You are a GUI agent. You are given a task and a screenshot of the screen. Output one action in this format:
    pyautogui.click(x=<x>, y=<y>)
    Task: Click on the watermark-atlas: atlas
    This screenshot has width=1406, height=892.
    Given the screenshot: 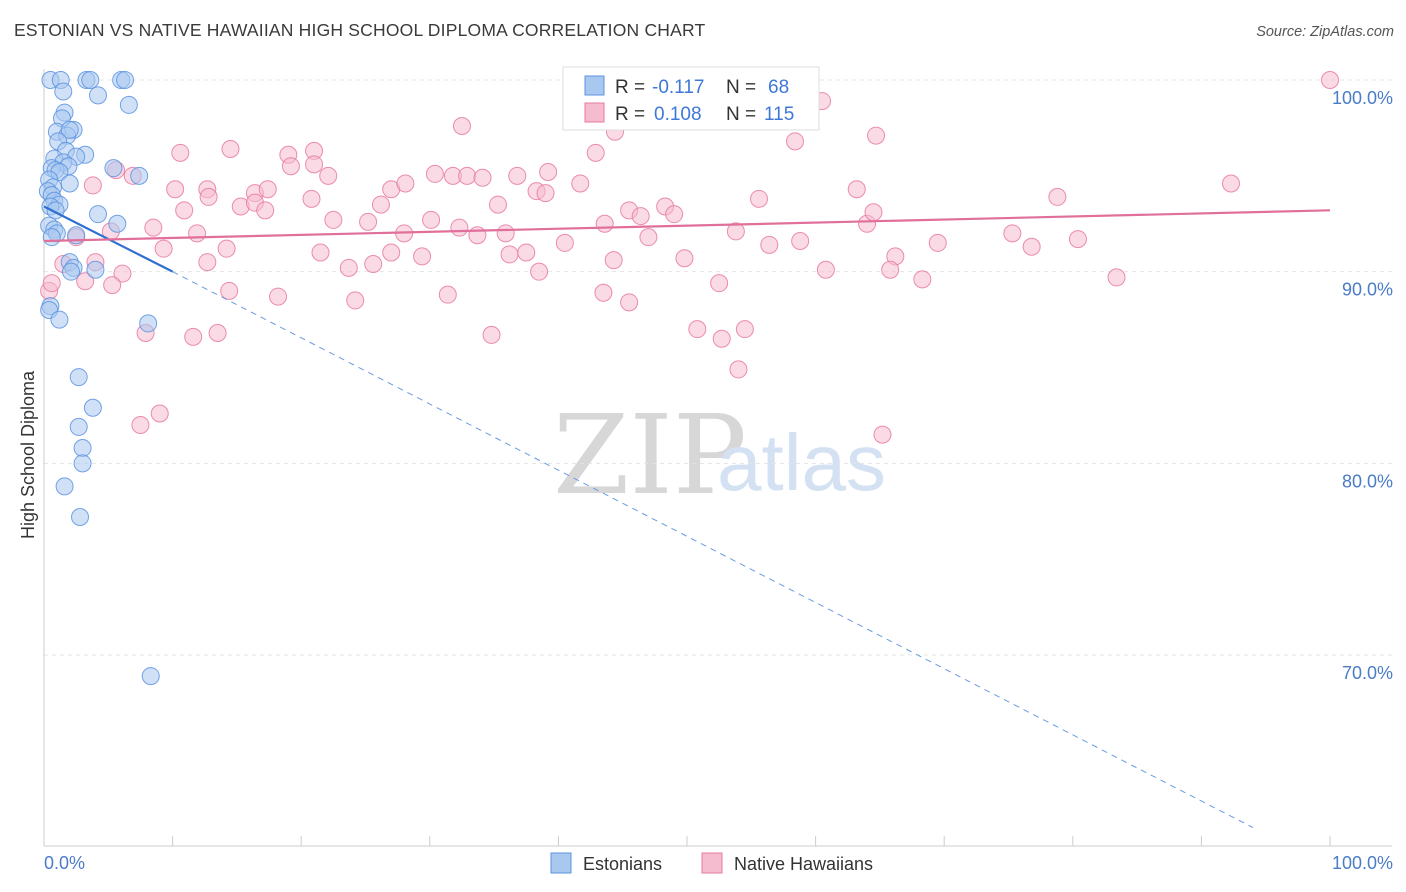 What is the action you would take?
    pyautogui.click(x=801, y=462)
    